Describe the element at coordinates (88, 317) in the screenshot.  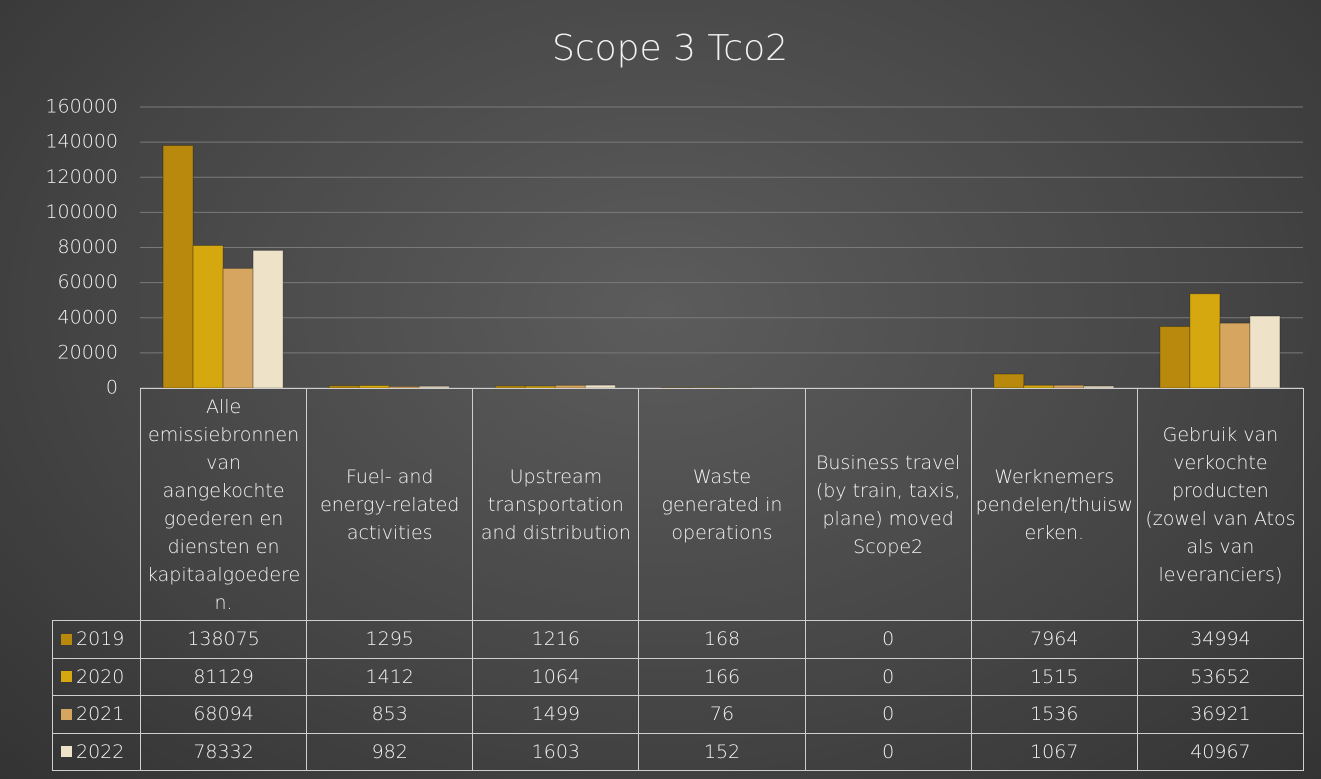
I see `y-tick-label: 40000` at that location.